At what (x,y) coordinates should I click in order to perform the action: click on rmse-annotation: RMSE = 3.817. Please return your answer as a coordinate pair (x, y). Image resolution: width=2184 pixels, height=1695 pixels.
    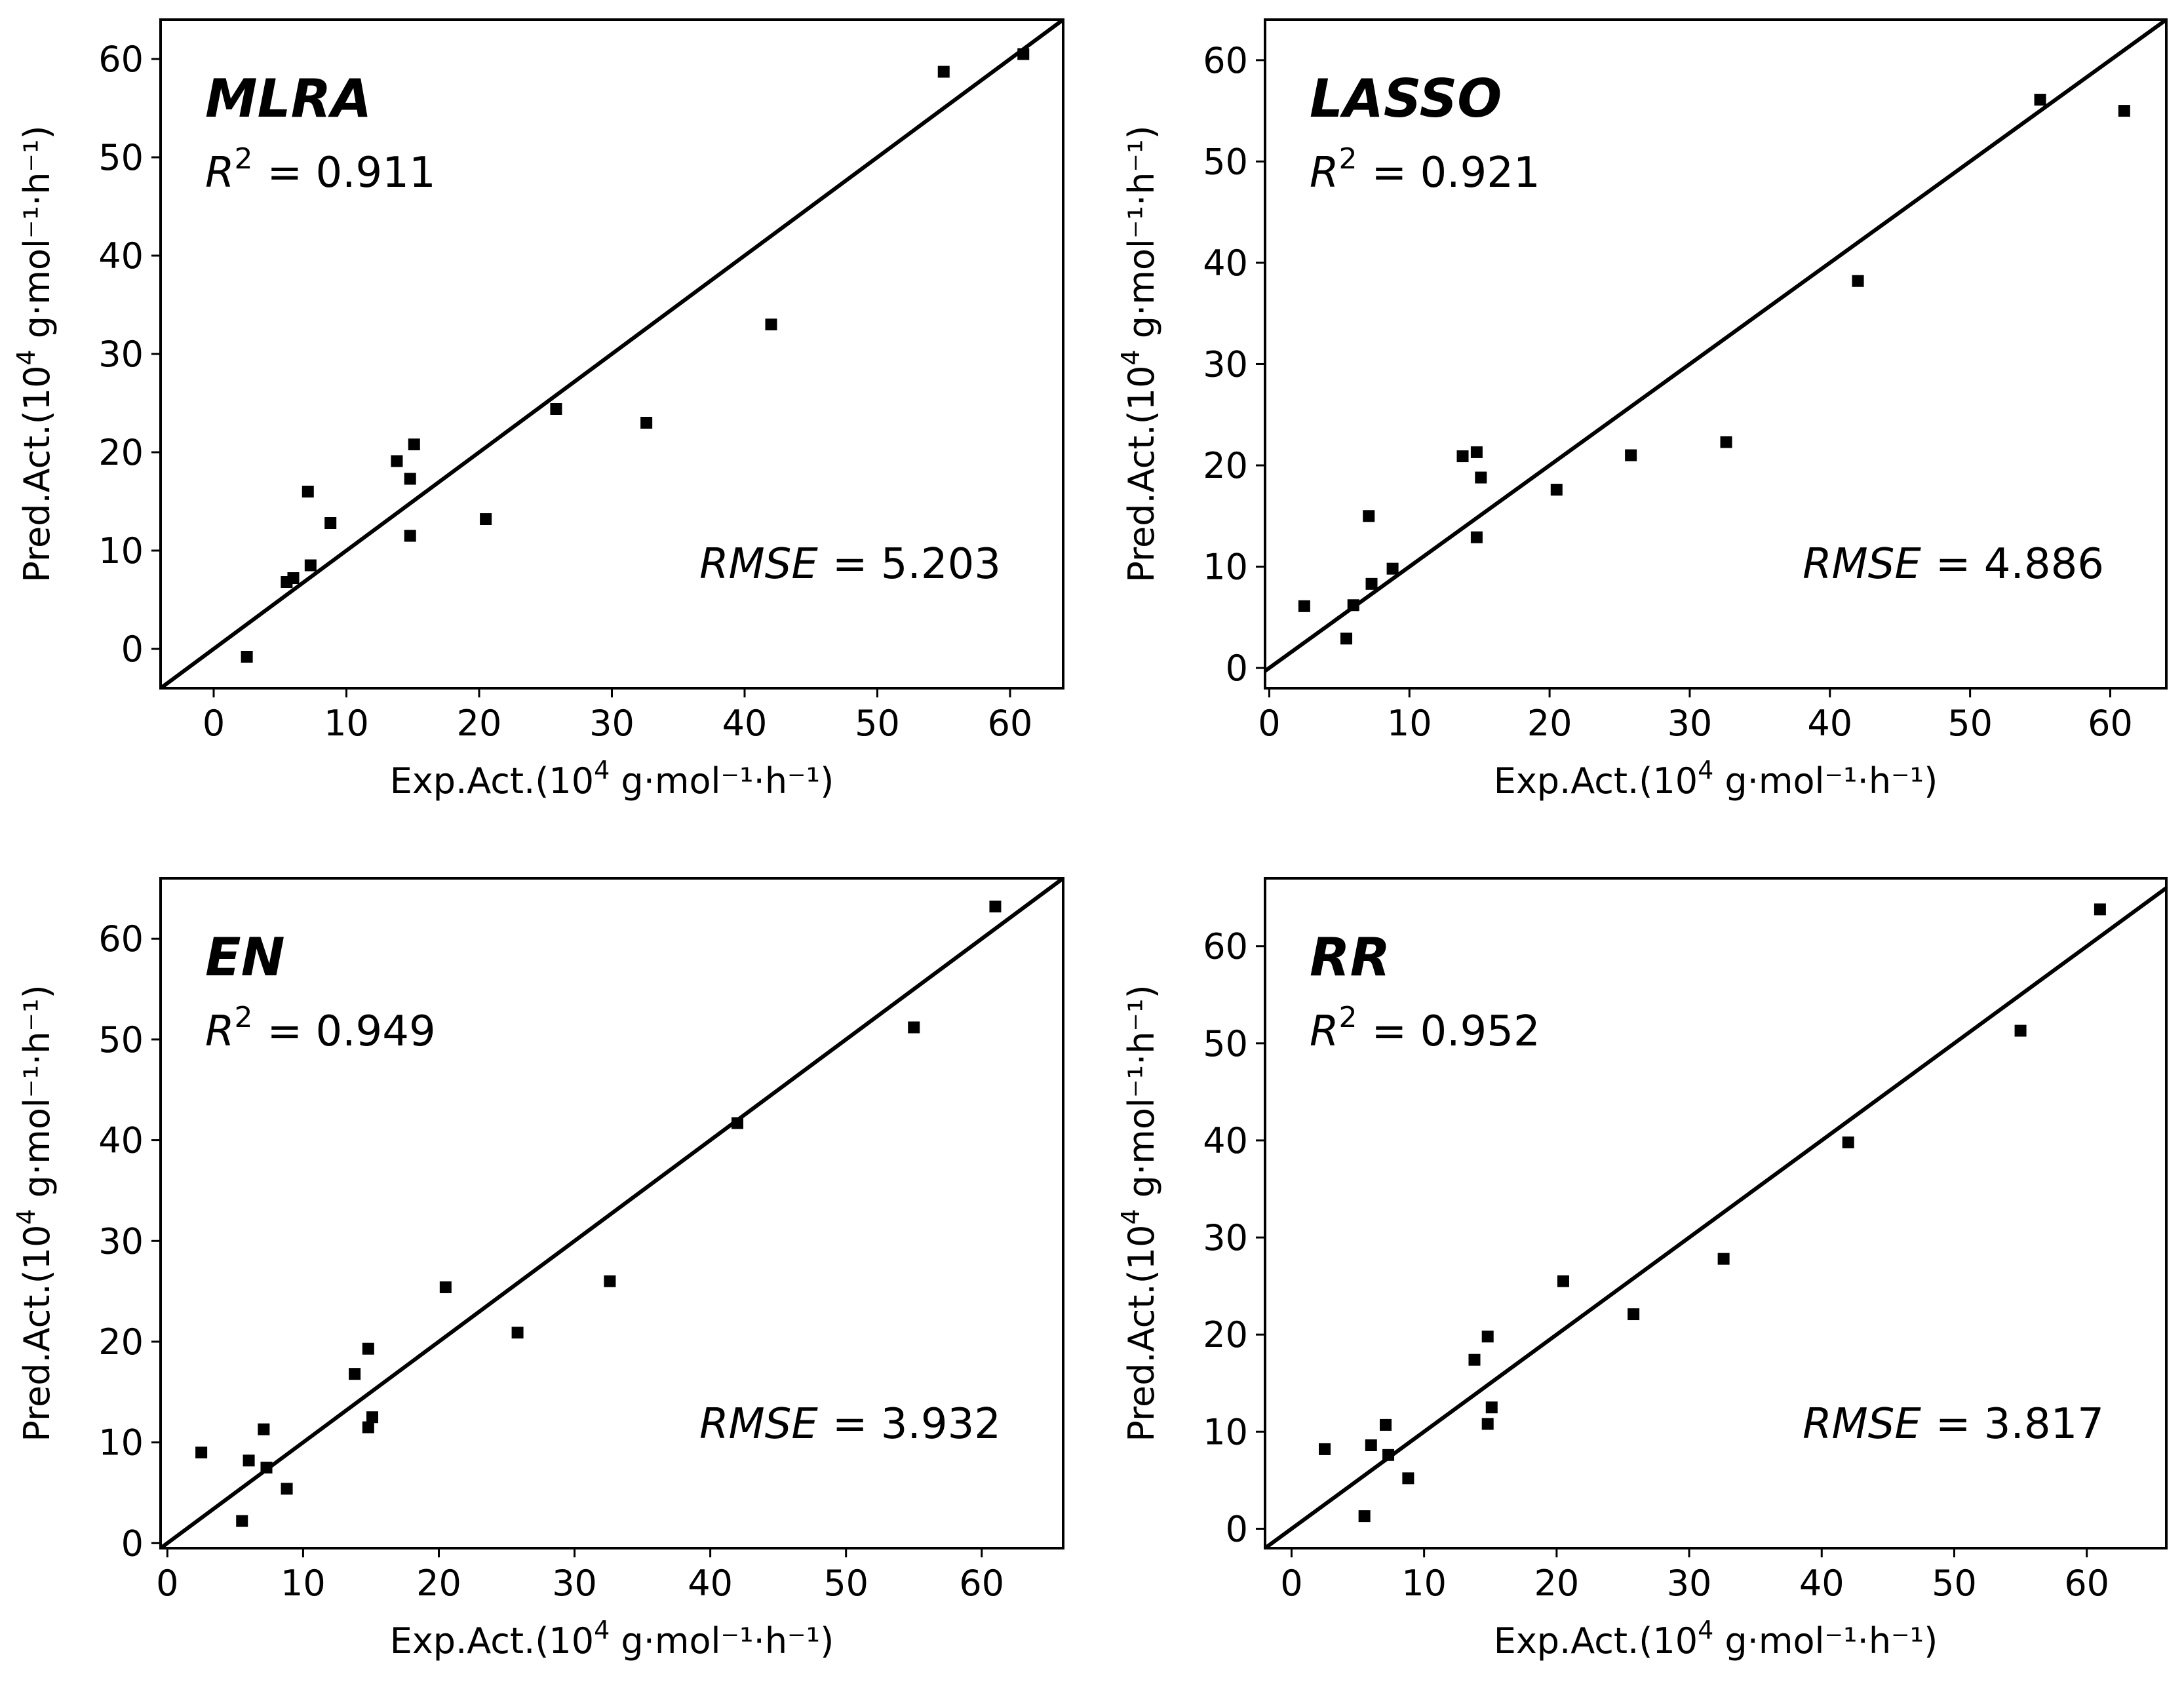
    Looking at the image, I should click on (1953, 1424).